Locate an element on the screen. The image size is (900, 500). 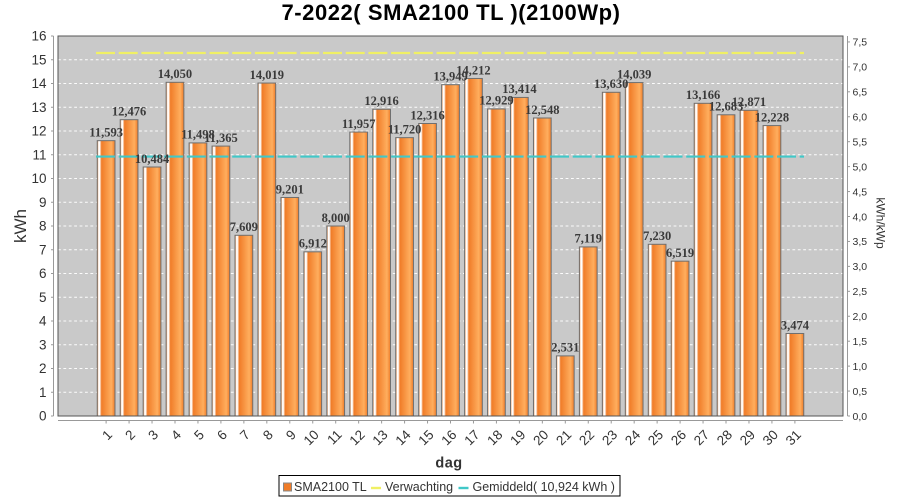
svg-text: 2,531 is located at coordinates (565, 348).